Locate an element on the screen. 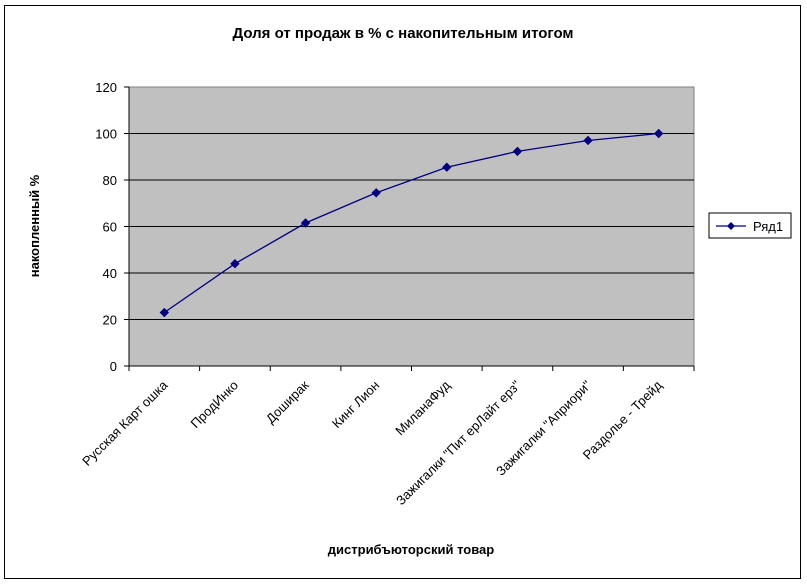 The width and height of the screenshot is (807, 586). x-tick-label: МиланаФуд is located at coordinates (422, 407).